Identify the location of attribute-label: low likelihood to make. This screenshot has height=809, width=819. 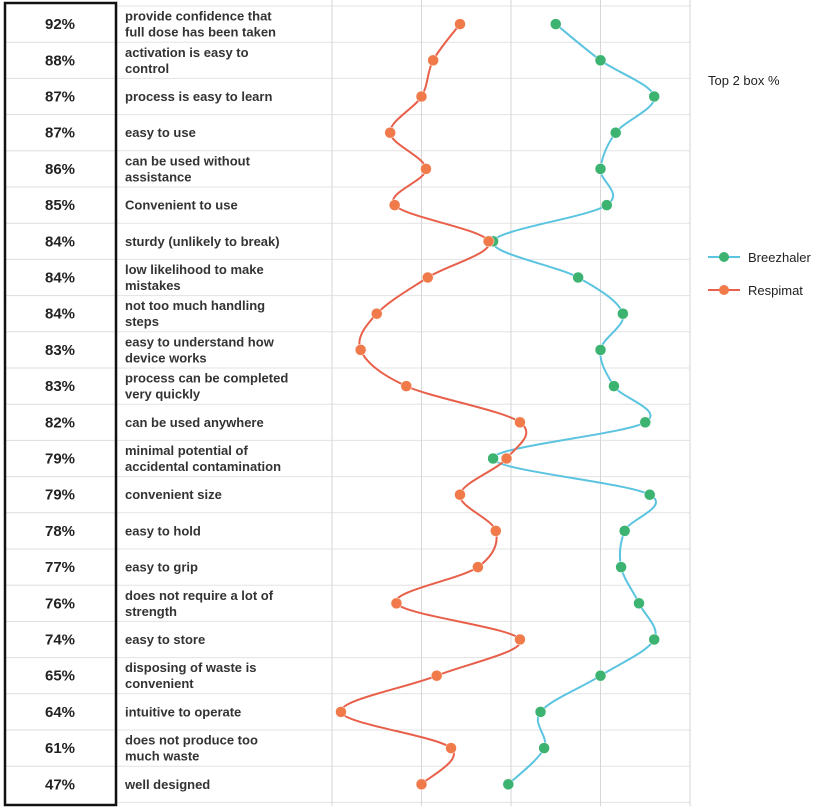
(194, 269).